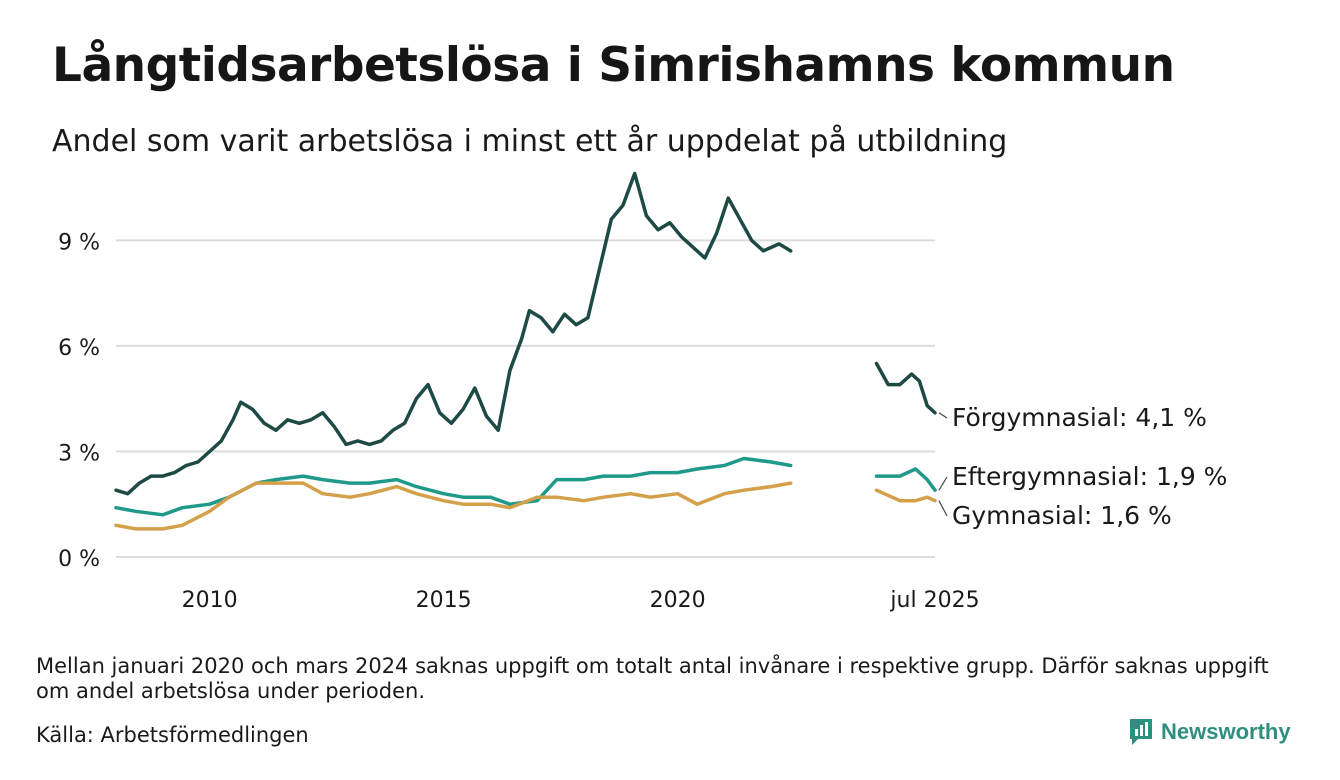 The height and width of the screenshot is (780, 1340). Describe the element at coordinates (444, 600) in the screenshot. I see `x-tick-label: 2015` at that location.